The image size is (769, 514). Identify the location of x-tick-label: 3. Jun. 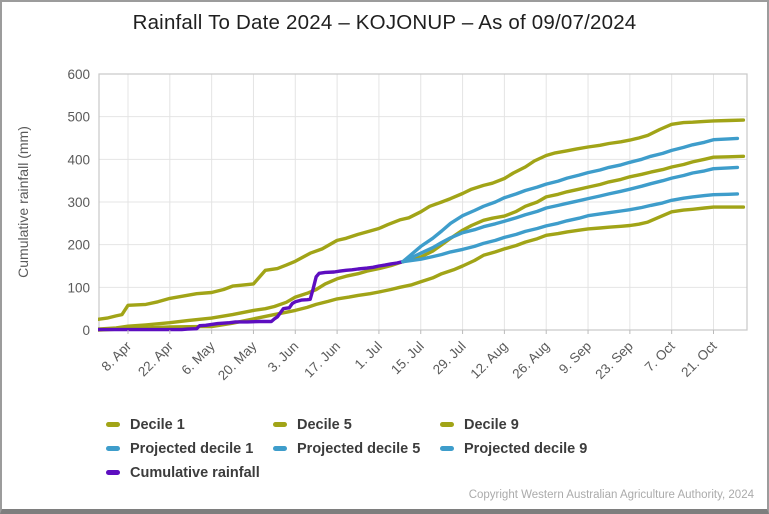
(283, 357).